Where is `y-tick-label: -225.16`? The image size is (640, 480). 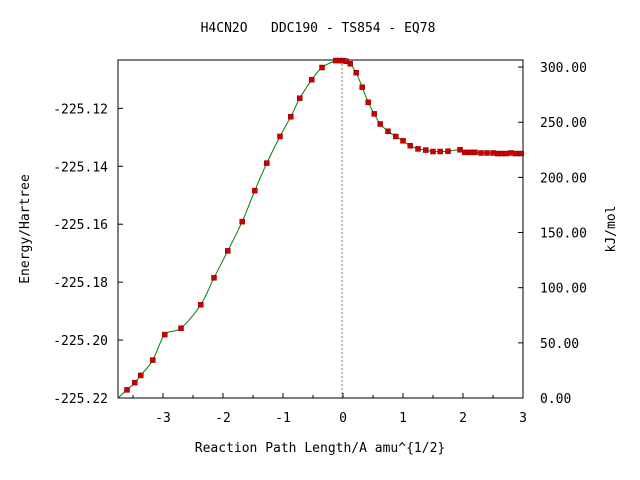 y-tick-label: -225.16 is located at coordinates (80, 225).